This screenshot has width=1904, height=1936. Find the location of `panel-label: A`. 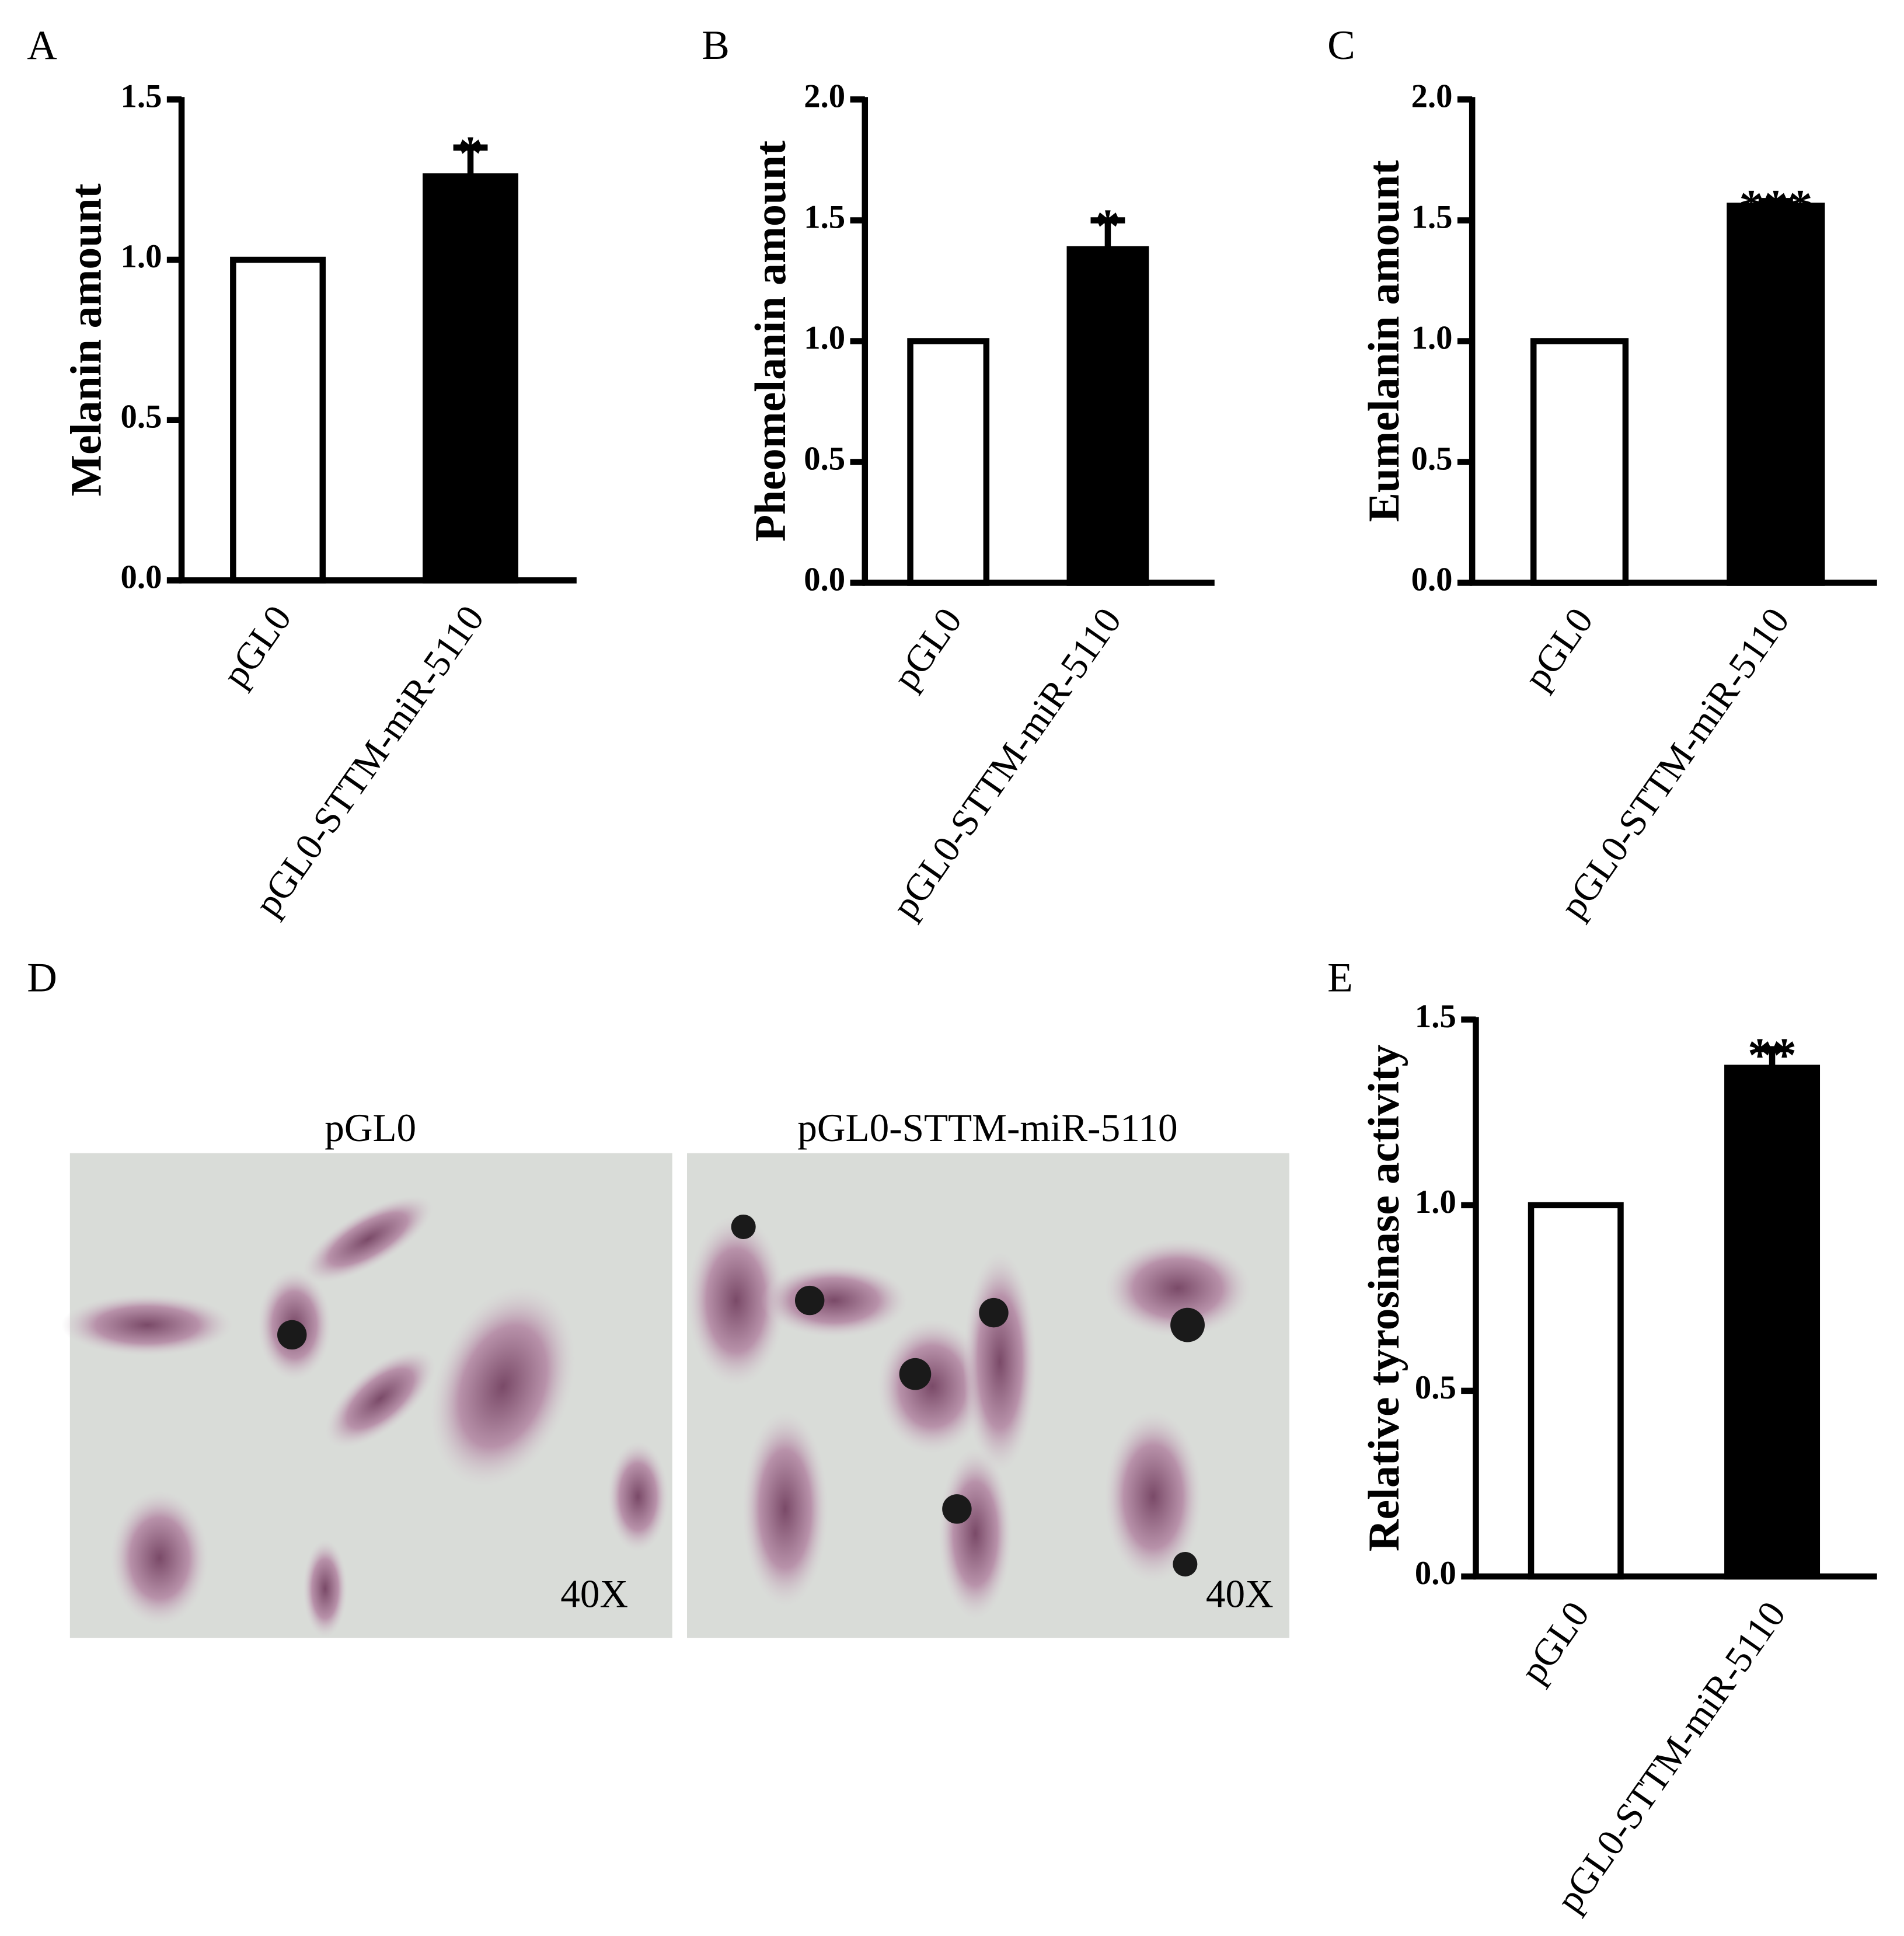

panel-label: A is located at coordinates (42, 45).